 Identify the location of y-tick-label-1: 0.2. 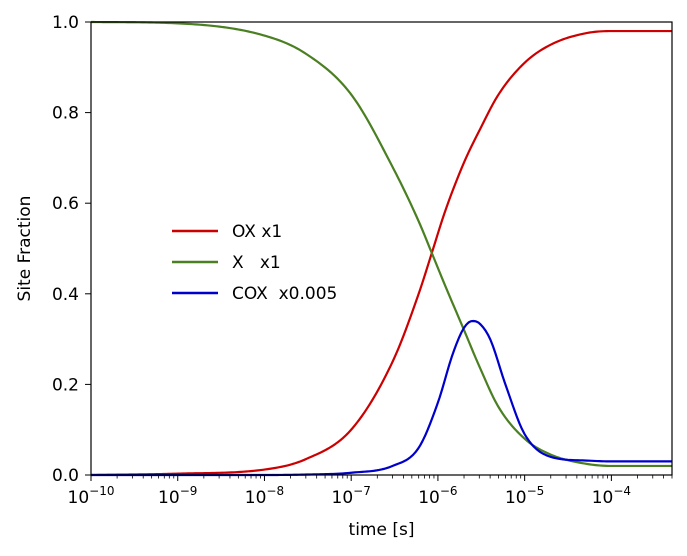
(65, 385).